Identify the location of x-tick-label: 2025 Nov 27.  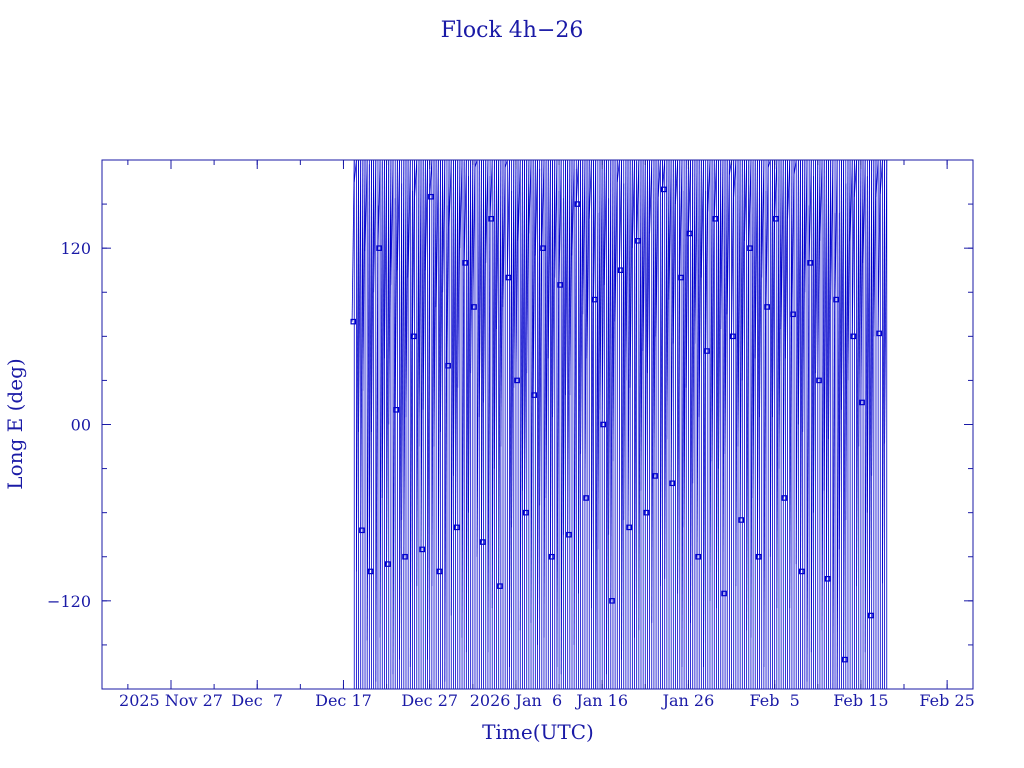
(171, 700).